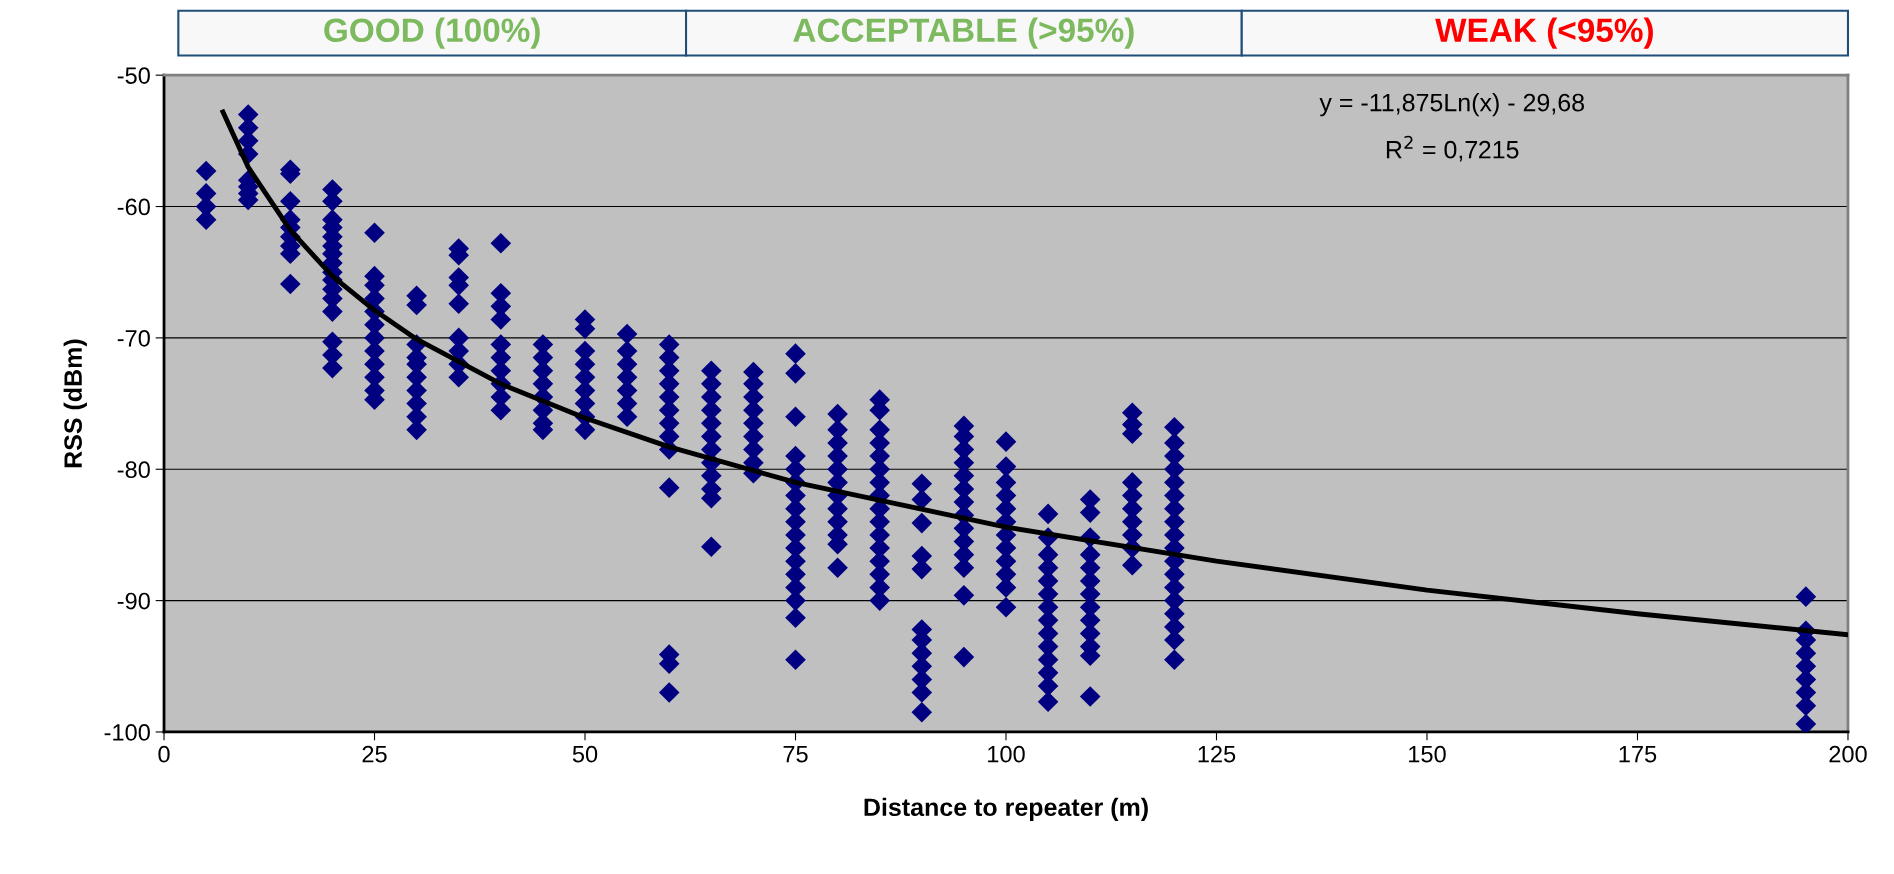 This screenshot has width=1894, height=874. I want to click on y-tick-label: -50, so click(133, 75).